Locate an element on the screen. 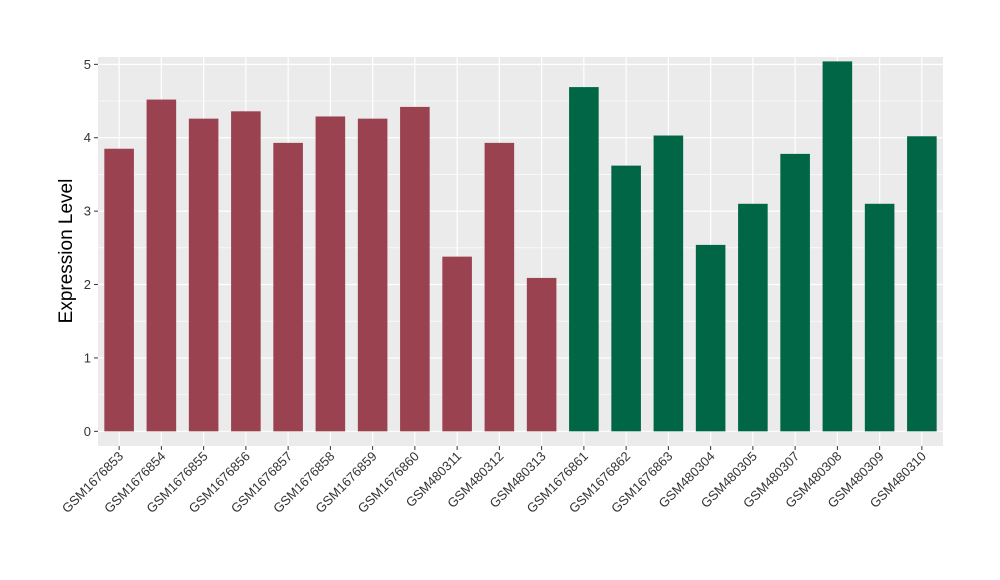 This screenshot has width=1000, height=580. y-tick-label: 3 is located at coordinates (87, 211).